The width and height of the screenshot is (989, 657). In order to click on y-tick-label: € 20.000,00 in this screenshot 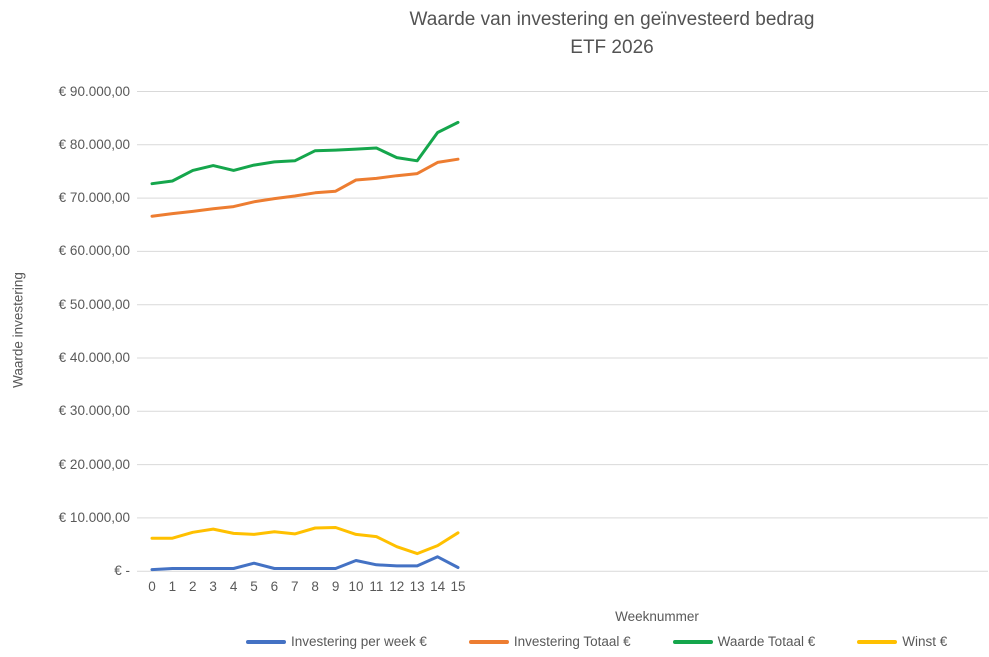, I will do `click(94, 464)`.